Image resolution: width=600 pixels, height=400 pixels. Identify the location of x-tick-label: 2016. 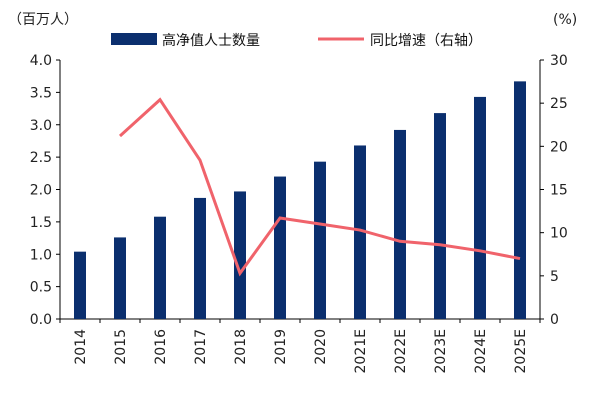
(161, 347).